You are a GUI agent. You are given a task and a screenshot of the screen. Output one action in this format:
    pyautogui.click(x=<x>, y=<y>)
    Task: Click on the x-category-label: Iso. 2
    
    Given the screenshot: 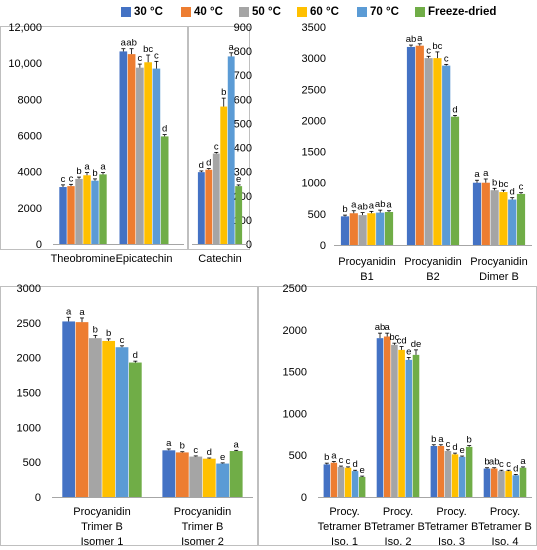 What is the action you would take?
    pyautogui.click(x=398, y=542)
    